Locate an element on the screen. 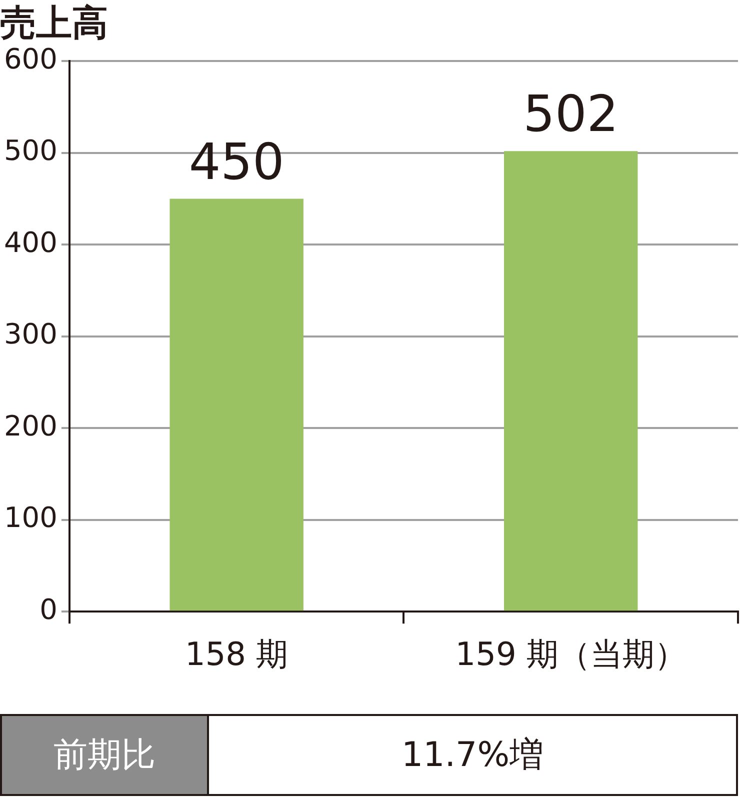 This screenshot has width=740, height=800. y-tick-label: 0 is located at coordinates (49, 609).